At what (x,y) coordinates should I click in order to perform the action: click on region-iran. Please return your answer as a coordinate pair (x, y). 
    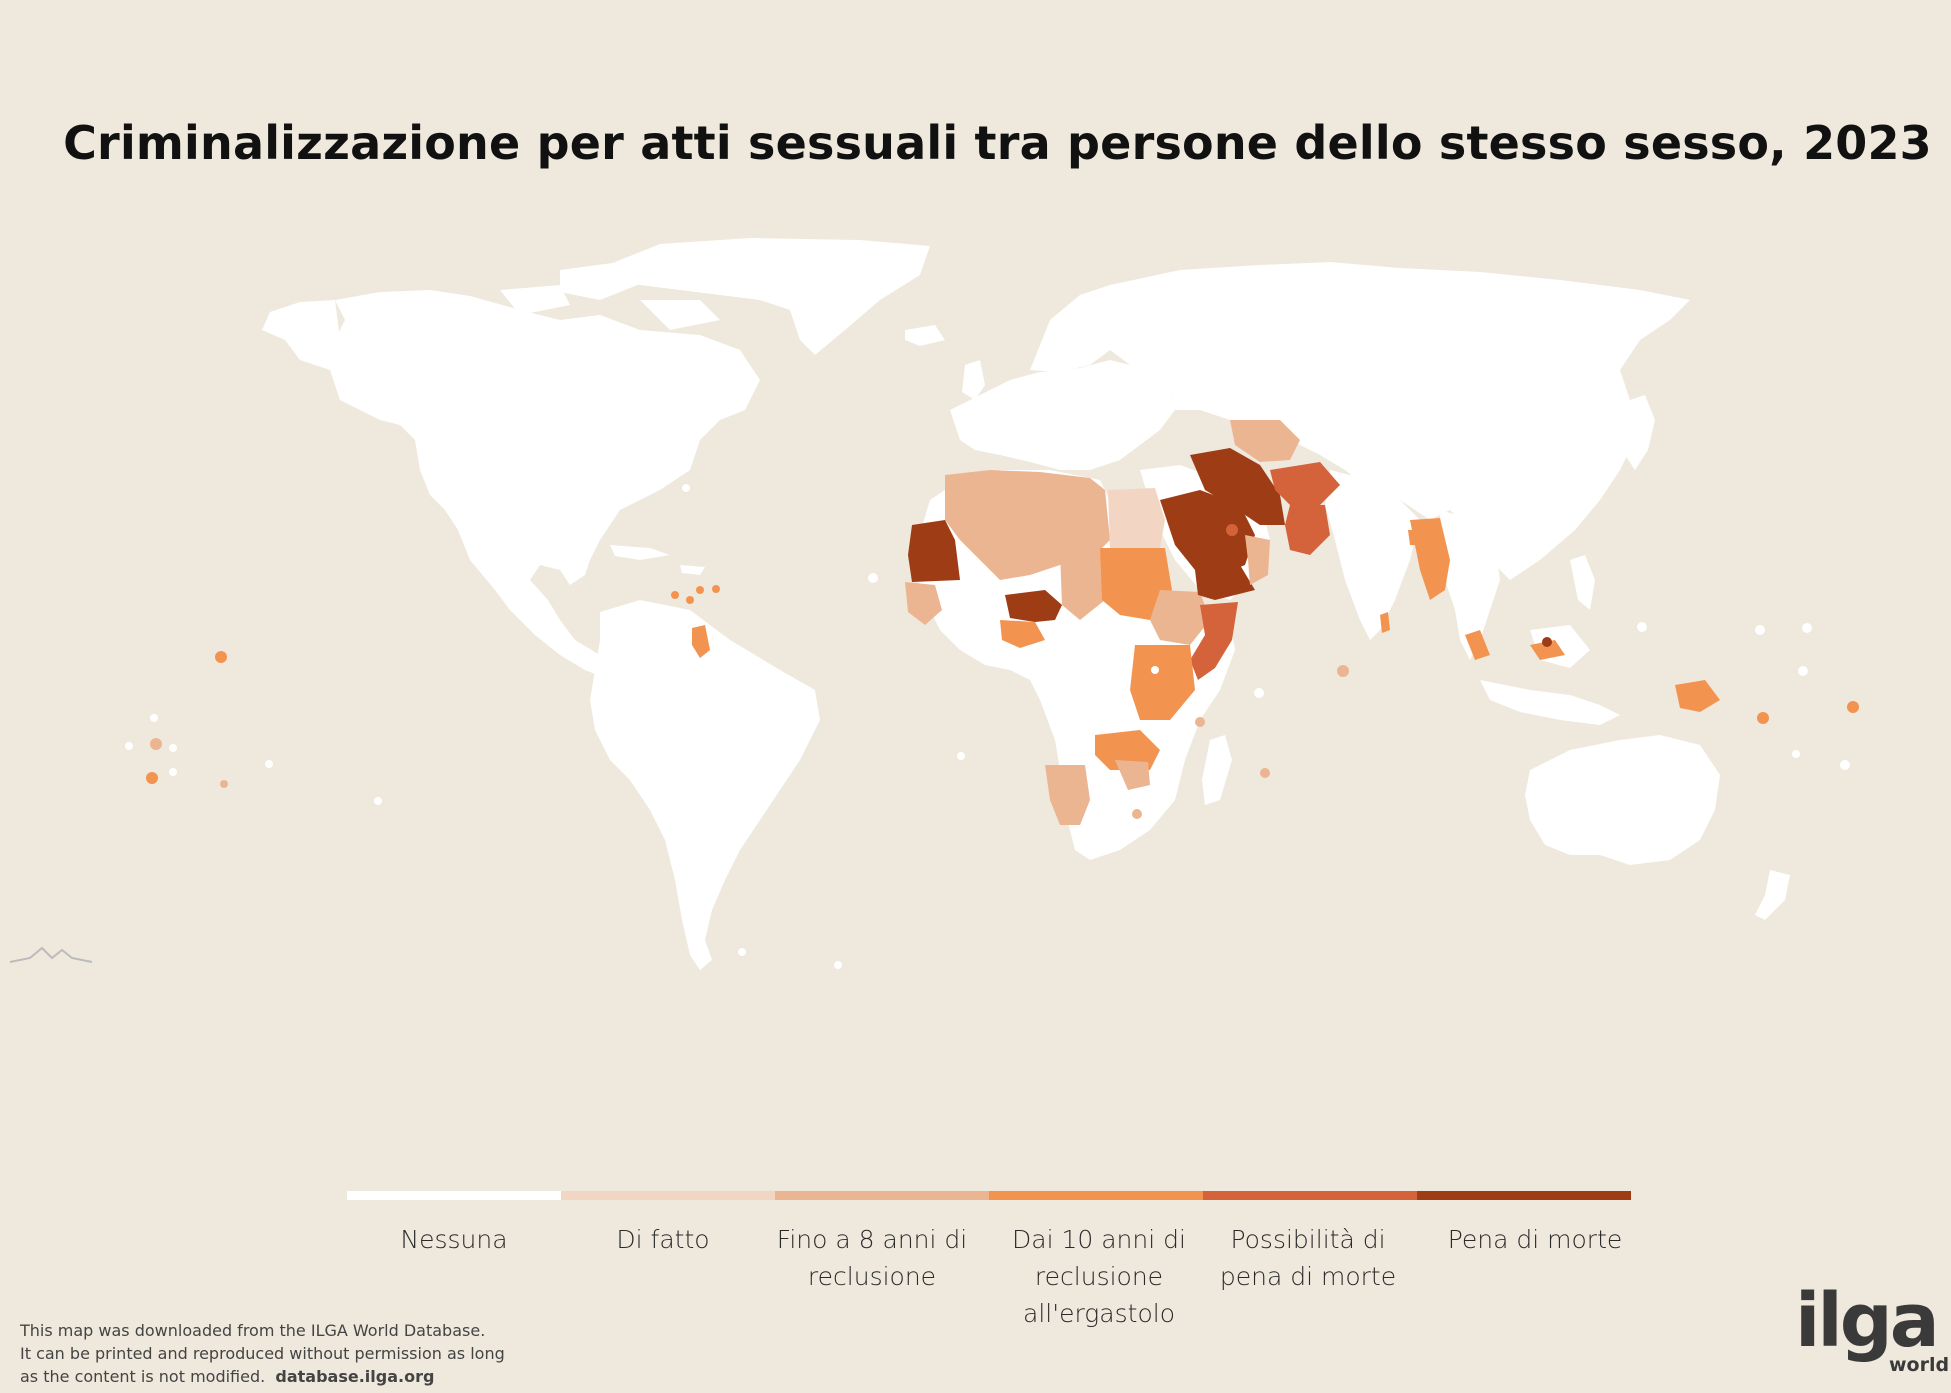
    Looking at the image, I should click on (1237, 486).